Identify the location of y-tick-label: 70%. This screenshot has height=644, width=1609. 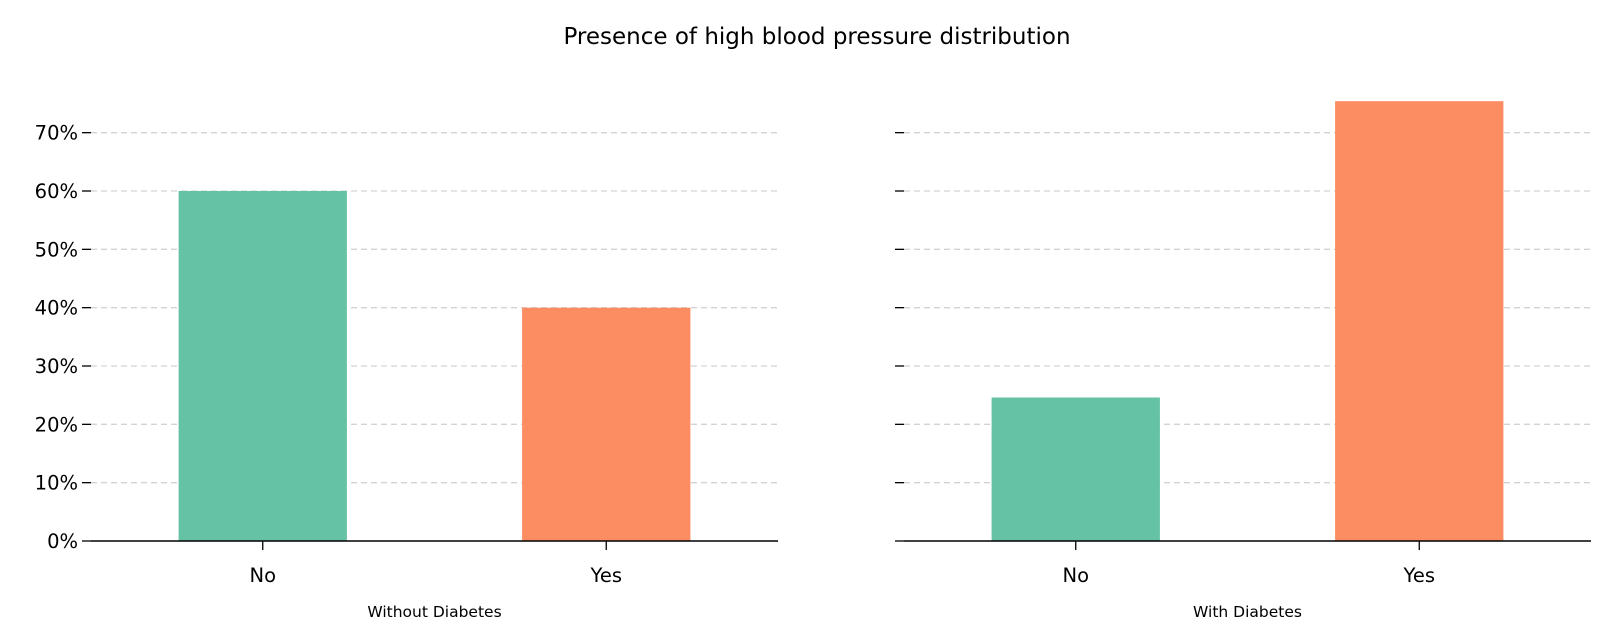
(56, 133).